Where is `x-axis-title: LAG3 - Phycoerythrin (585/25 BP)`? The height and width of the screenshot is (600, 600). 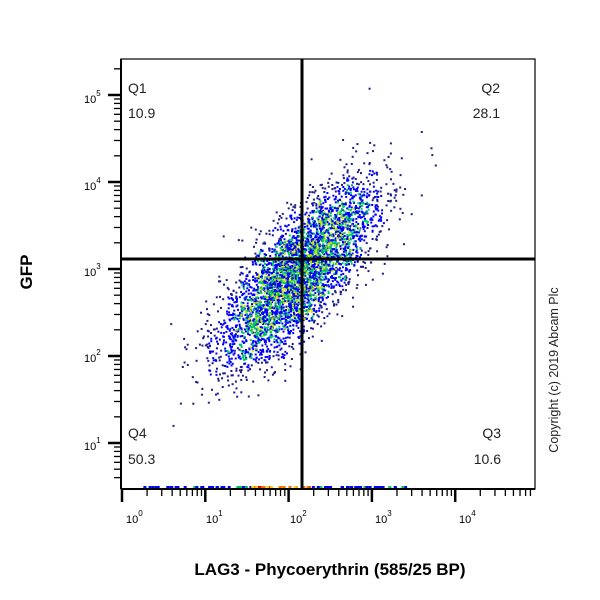 x-axis-title: LAG3 - Phycoerythrin (585/25 BP) is located at coordinates (329, 569).